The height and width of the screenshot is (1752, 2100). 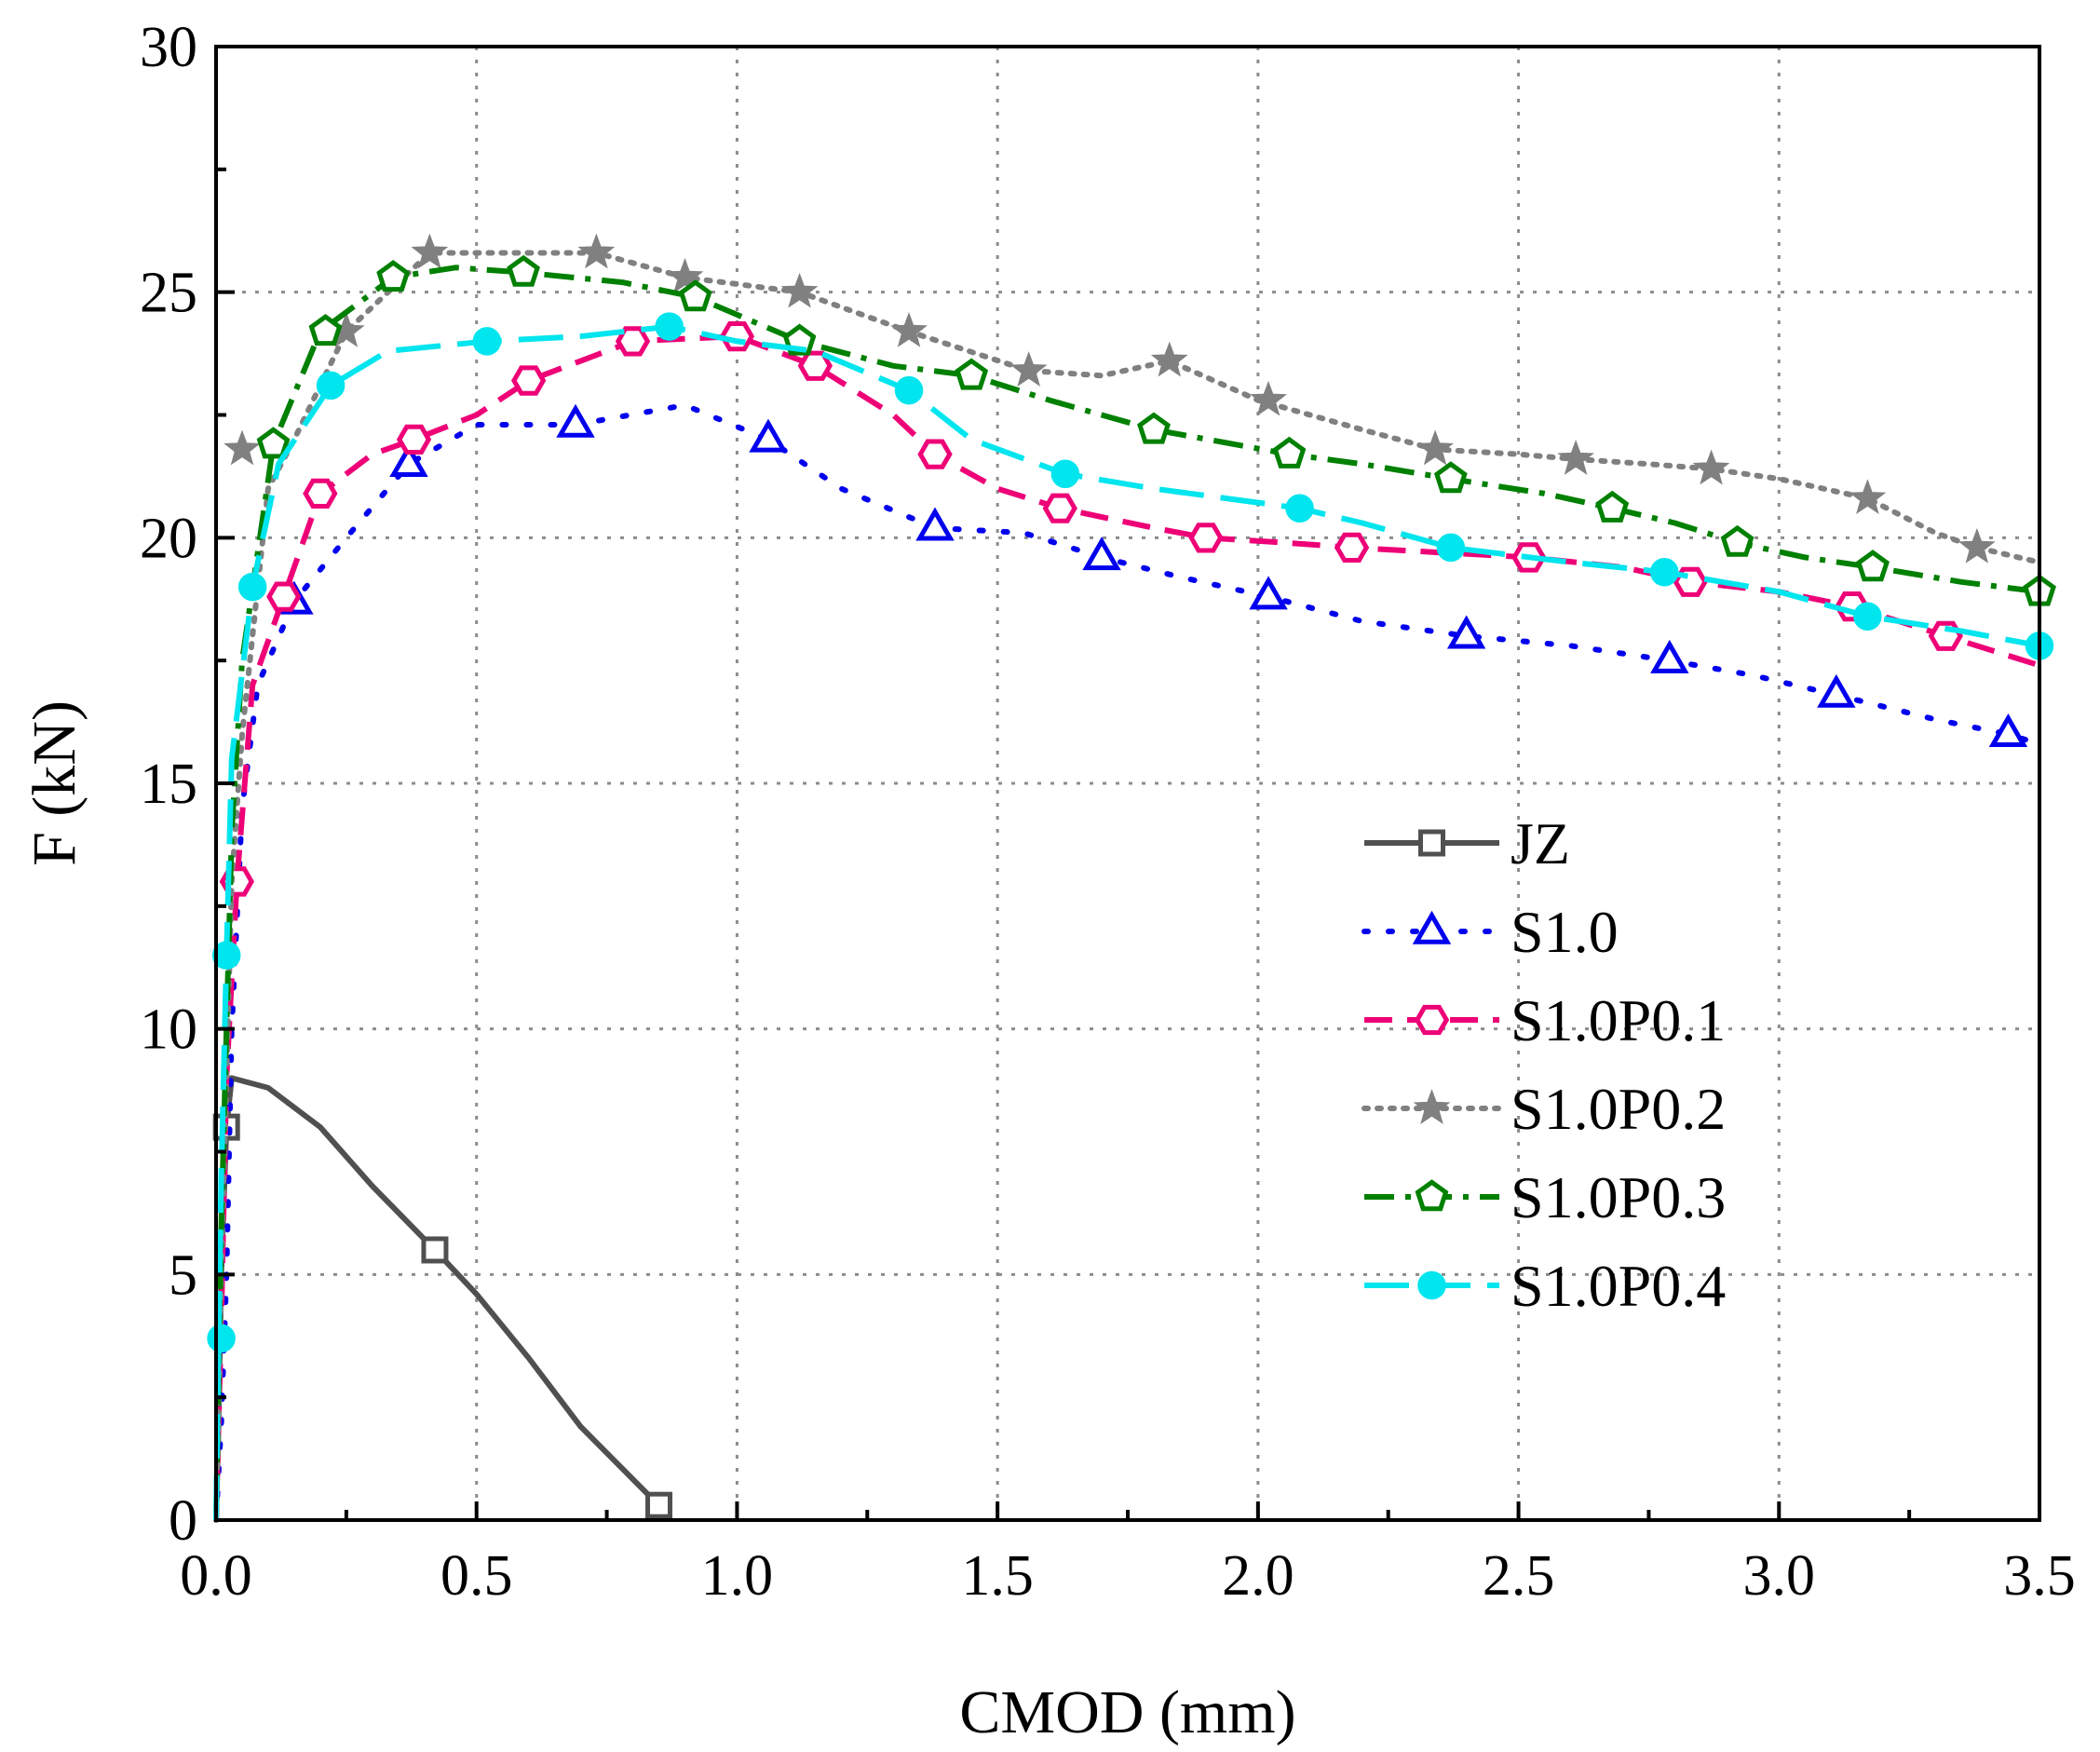 What do you see at coordinates (1127, 1712) in the screenshot?
I see `x-axis-title: CMOD (mm)` at bounding box center [1127, 1712].